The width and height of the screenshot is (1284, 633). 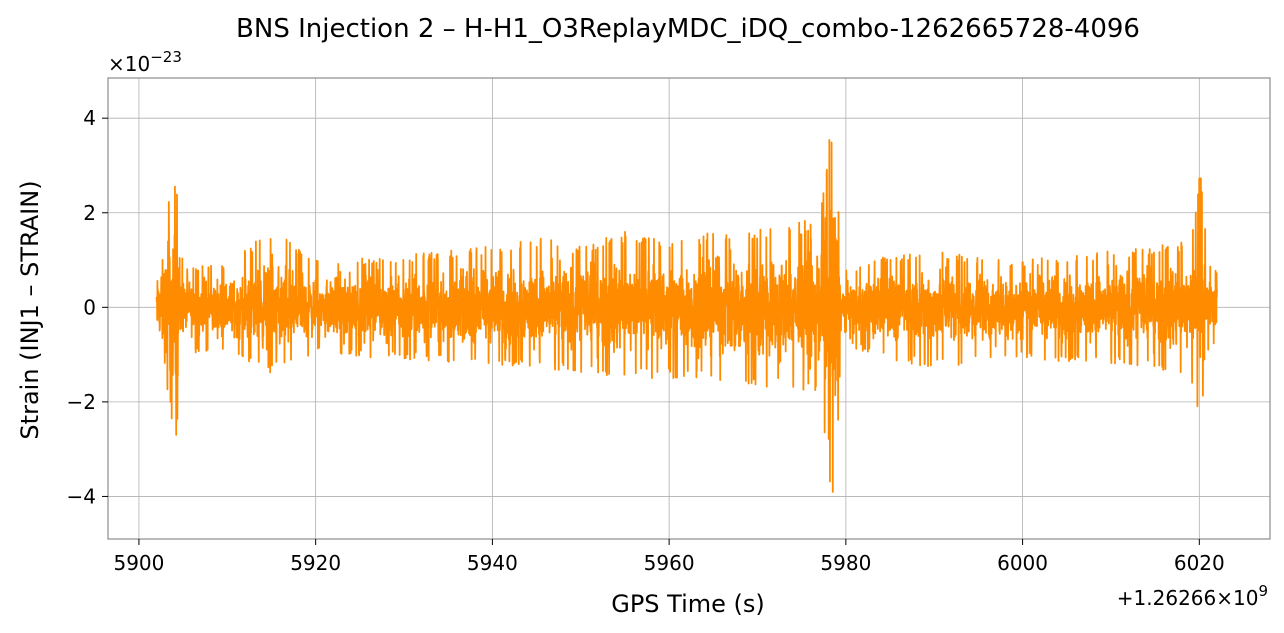 I want to click on y-multiplier: ×10⁻²³, so click(x=145, y=62).